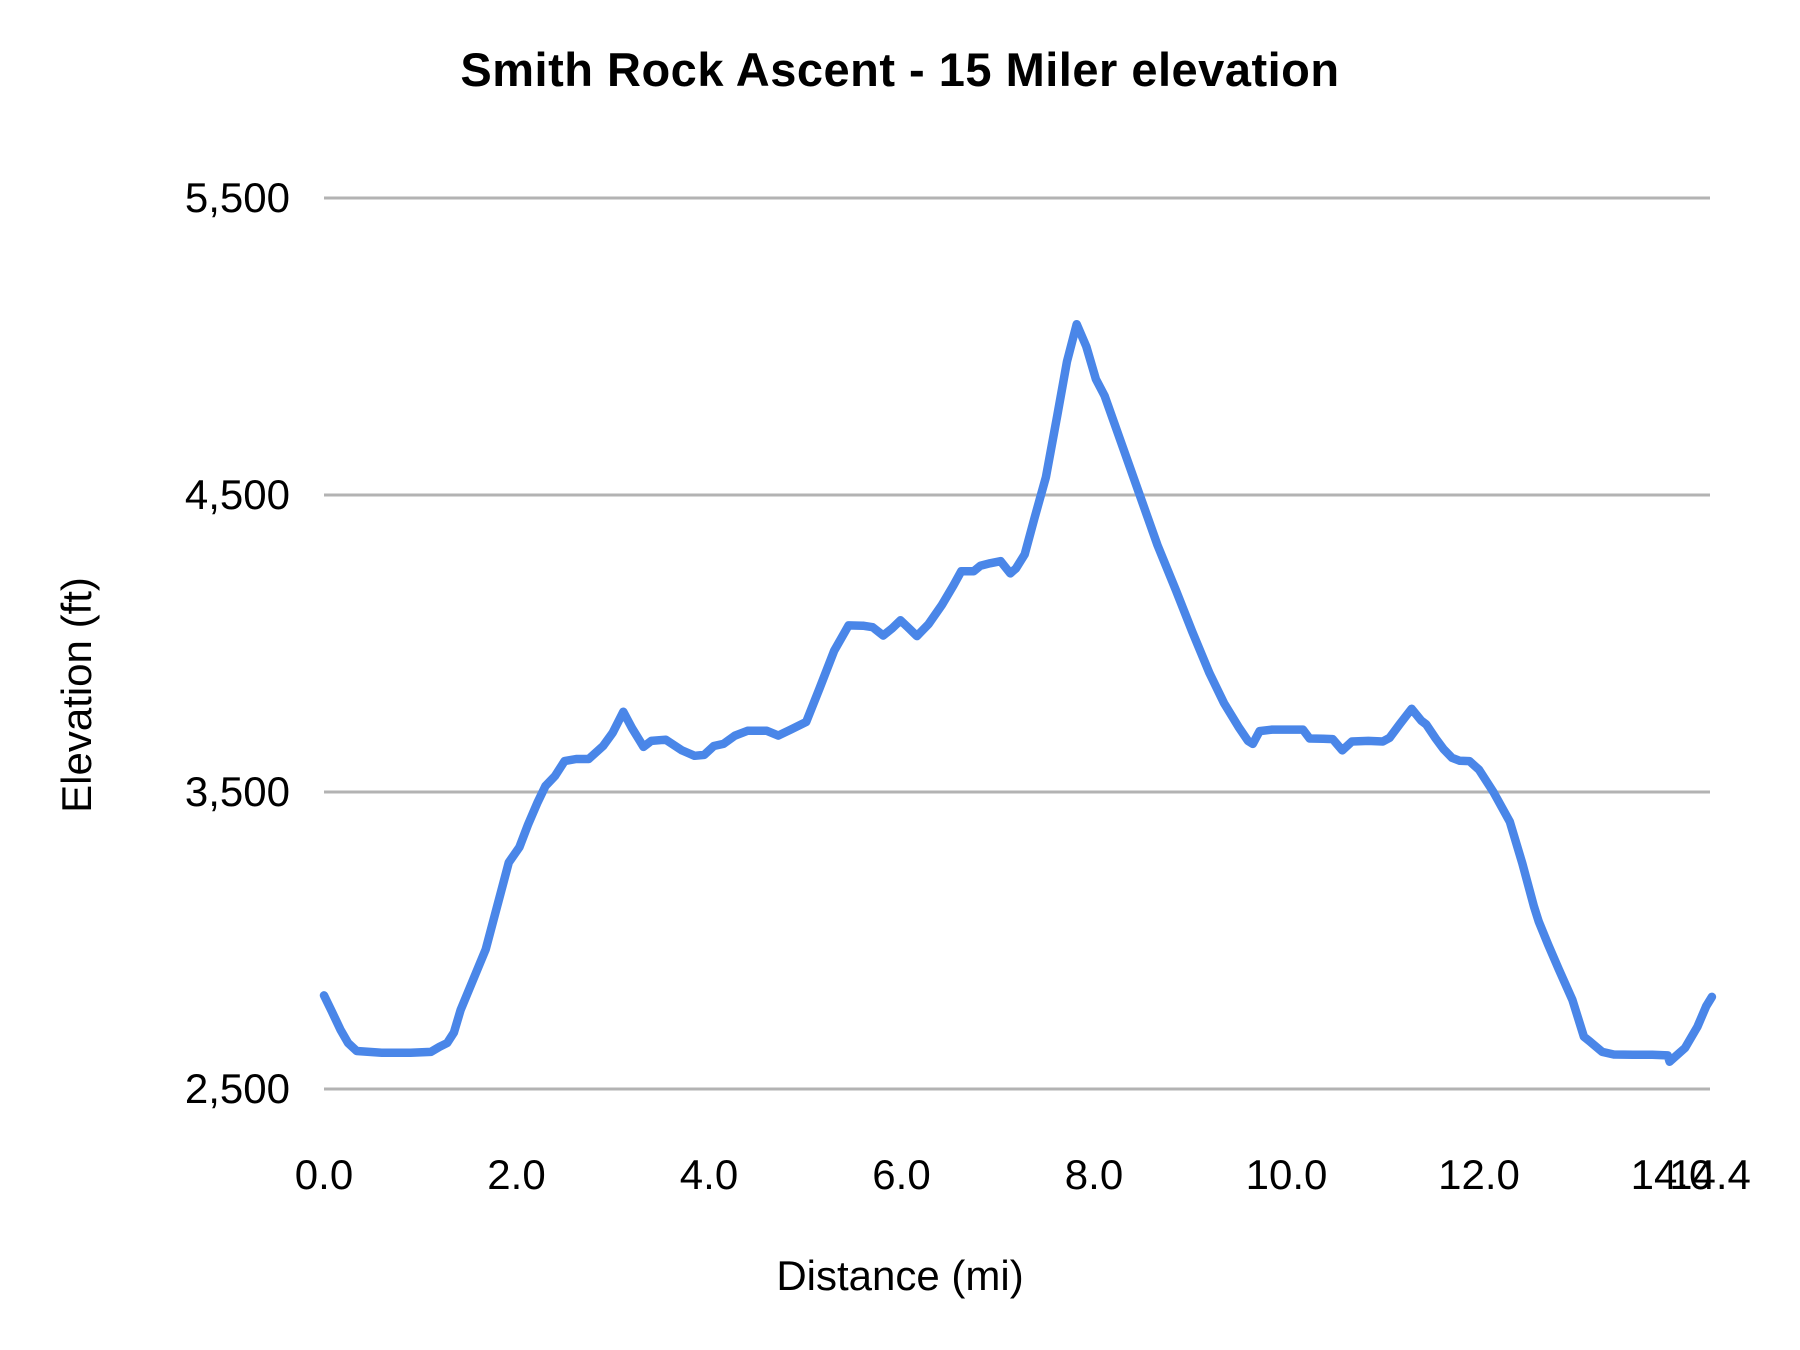  Describe the element at coordinates (324, 1174) in the screenshot. I see `x-tick-label: 0.0` at that location.